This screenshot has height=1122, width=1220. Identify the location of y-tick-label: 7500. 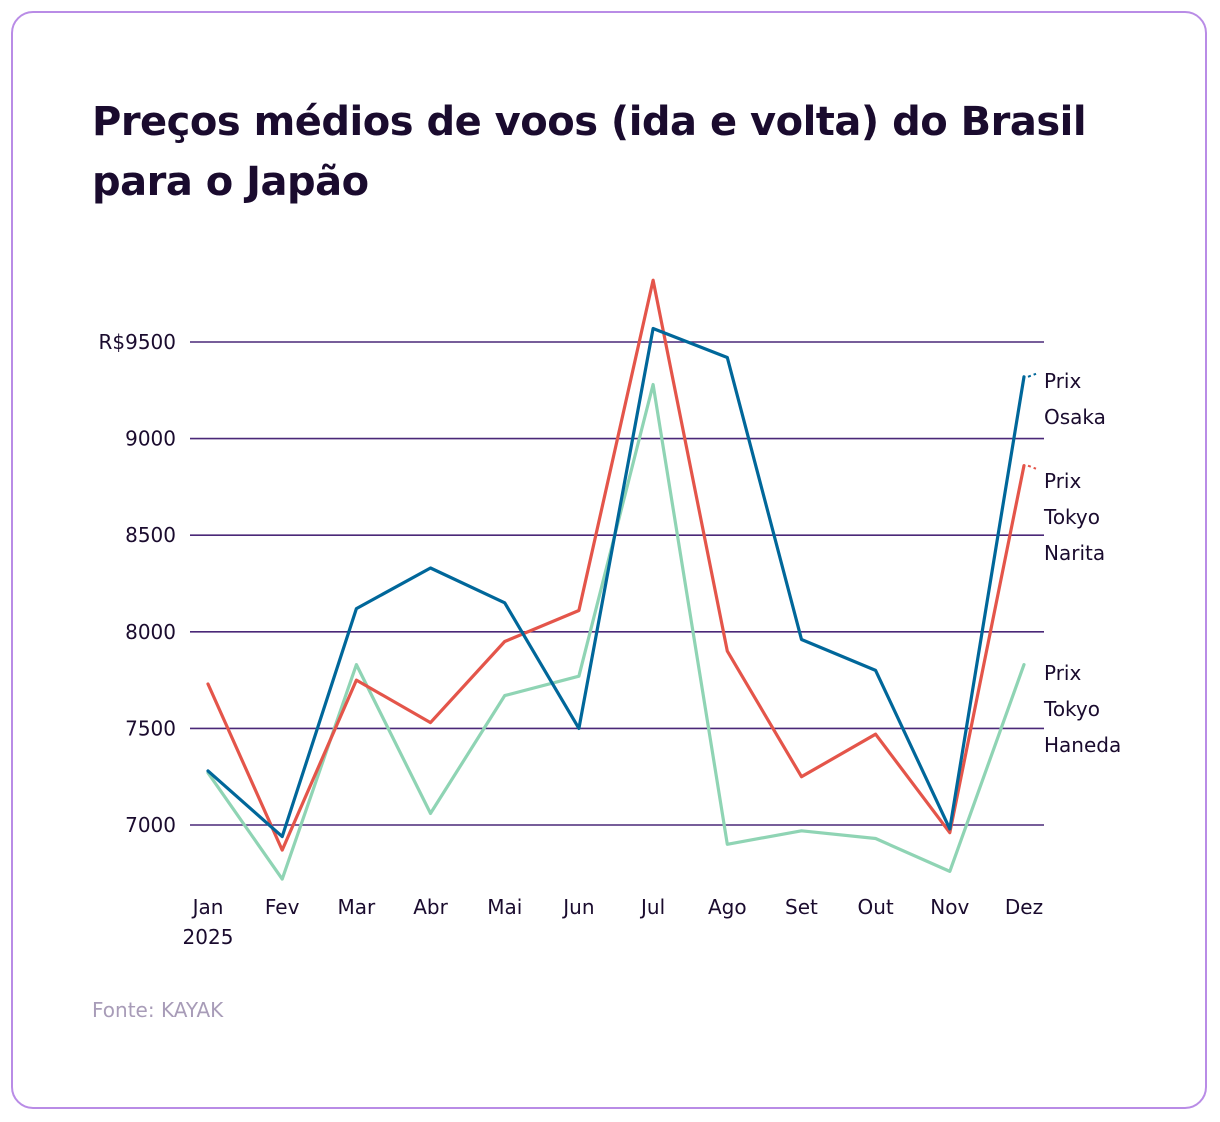
(150, 728).